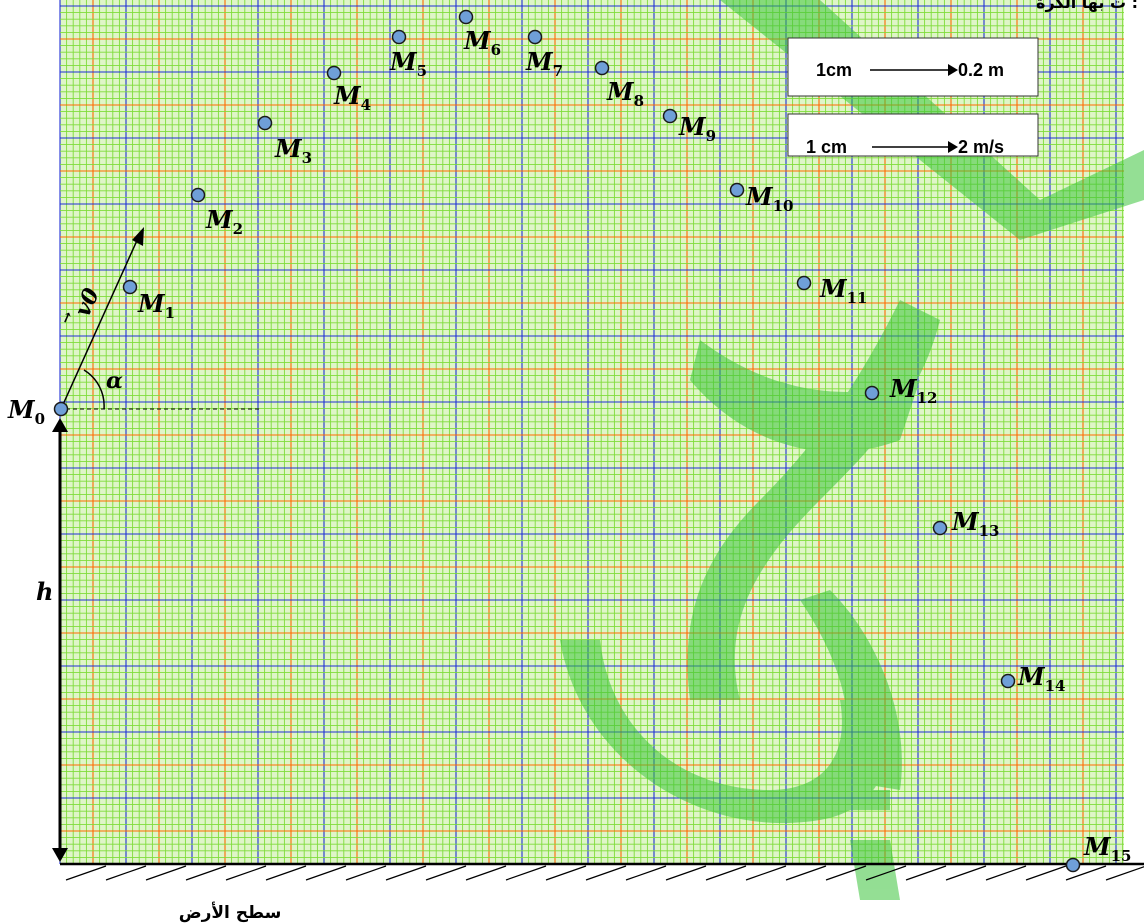  What do you see at coordinates (1121, 856) in the screenshot?
I see `point-label-subscript: 15` at bounding box center [1121, 856].